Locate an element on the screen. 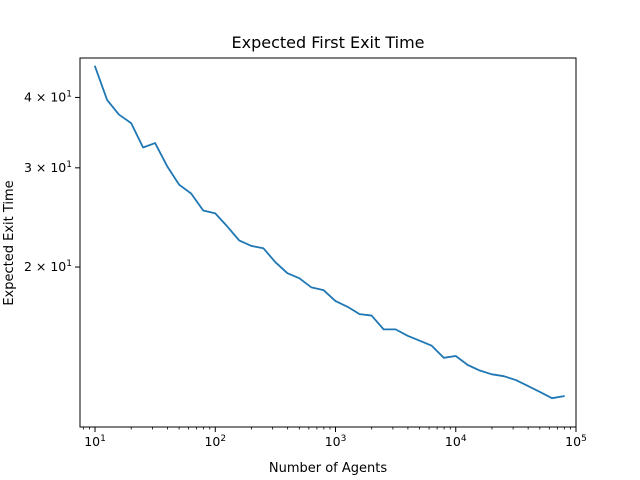  x-tick-label: 102 is located at coordinates (215, 441).